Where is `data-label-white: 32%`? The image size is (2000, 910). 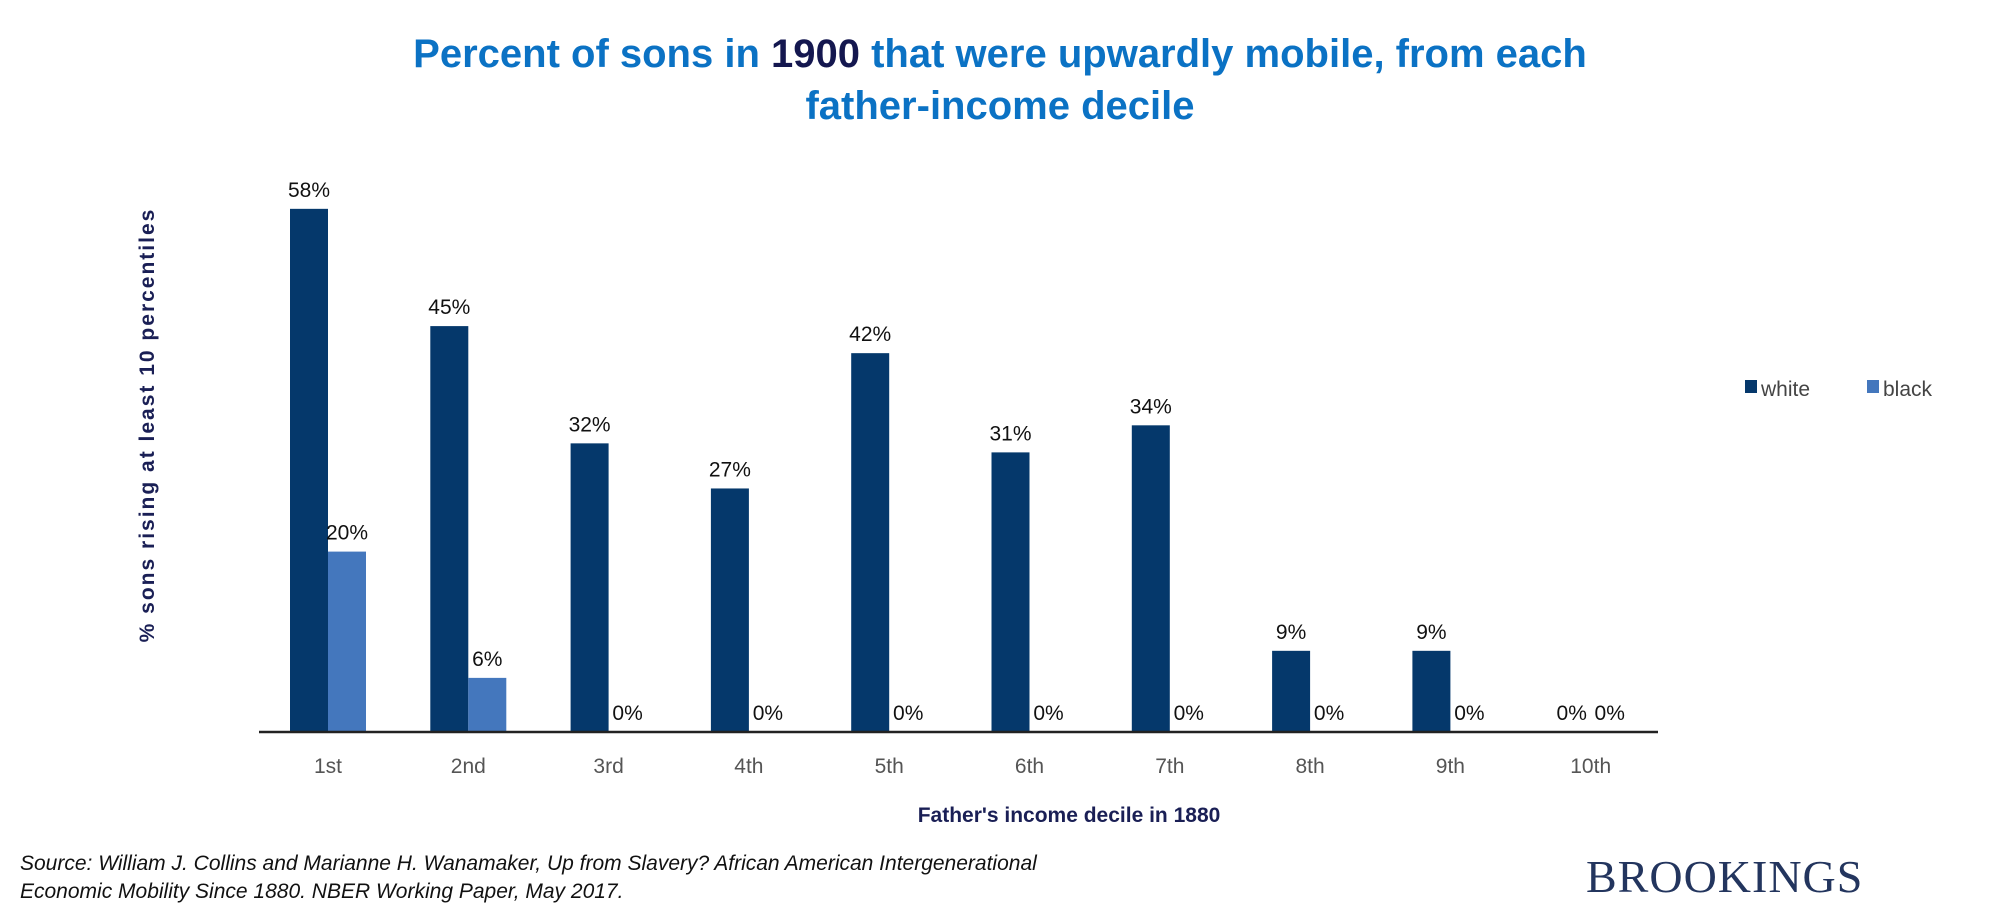 data-label-white: 32% is located at coordinates (590, 424).